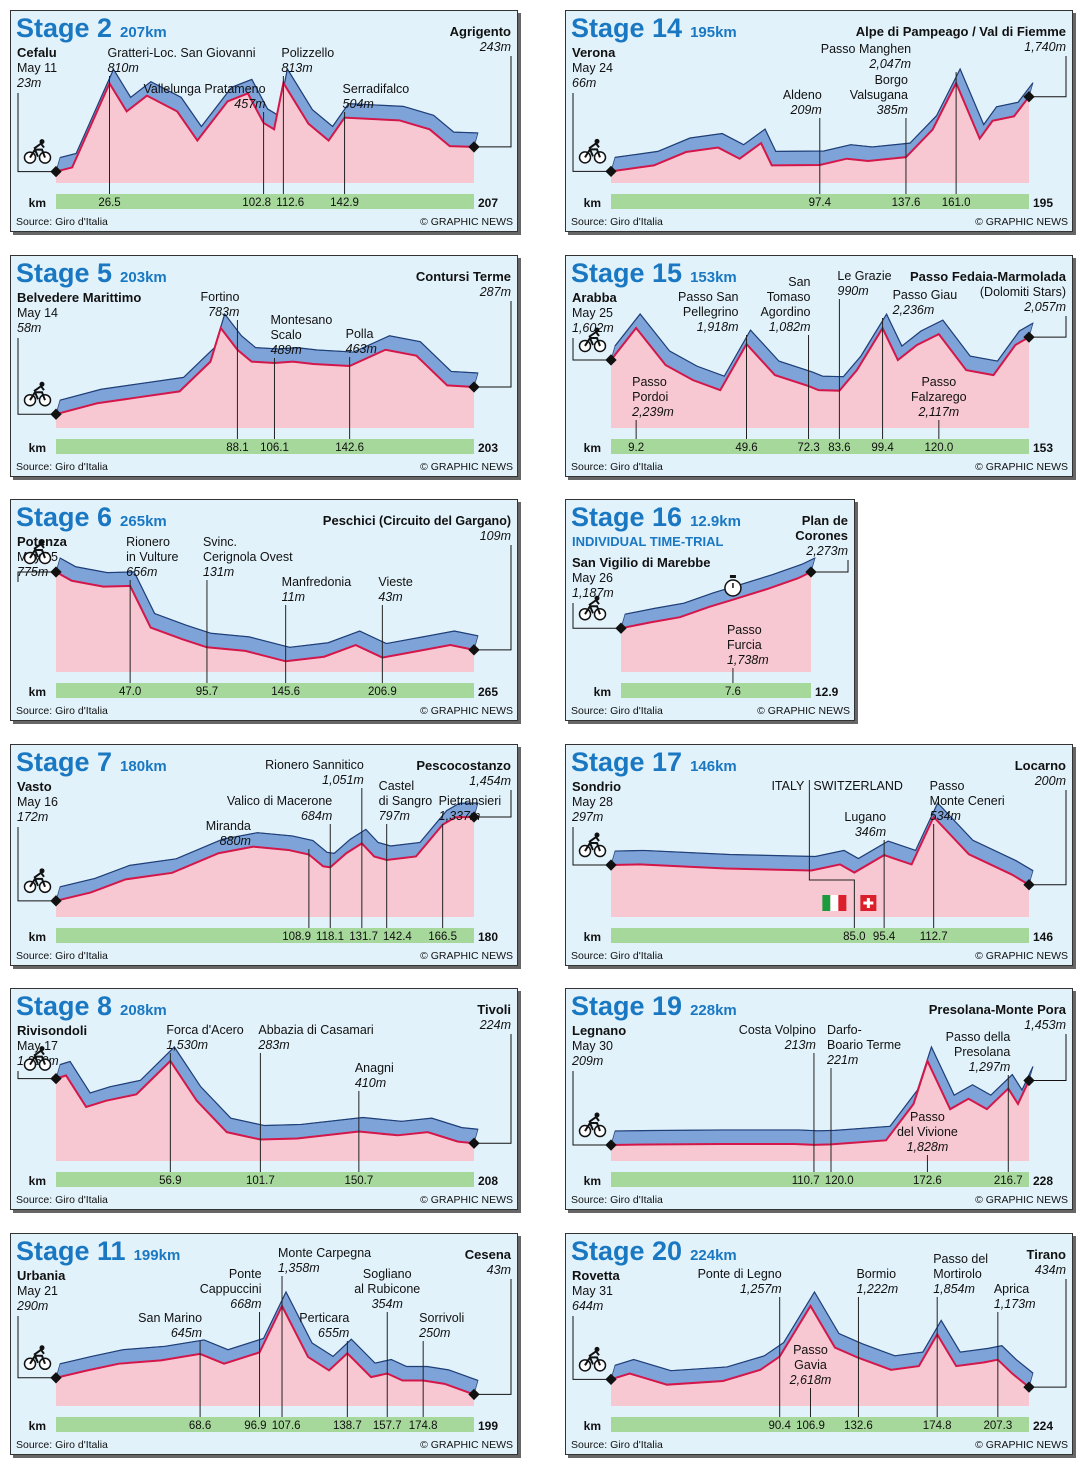 This screenshot has height=1464, width=1084. Describe the element at coordinates (790, 327) in the screenshot. I see `climb-elevation: 1,082m` at that location.